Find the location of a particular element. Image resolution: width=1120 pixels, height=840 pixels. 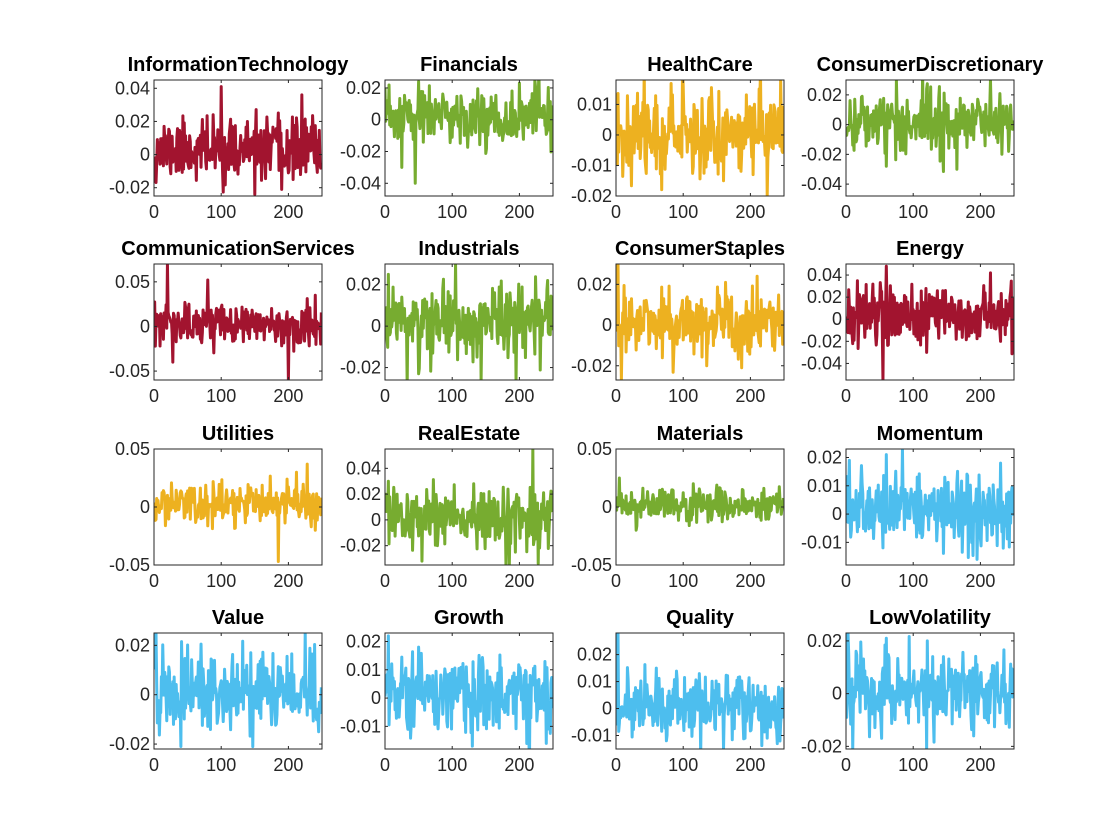

series-line-consumerstaples is located at coordinates (700, 322).